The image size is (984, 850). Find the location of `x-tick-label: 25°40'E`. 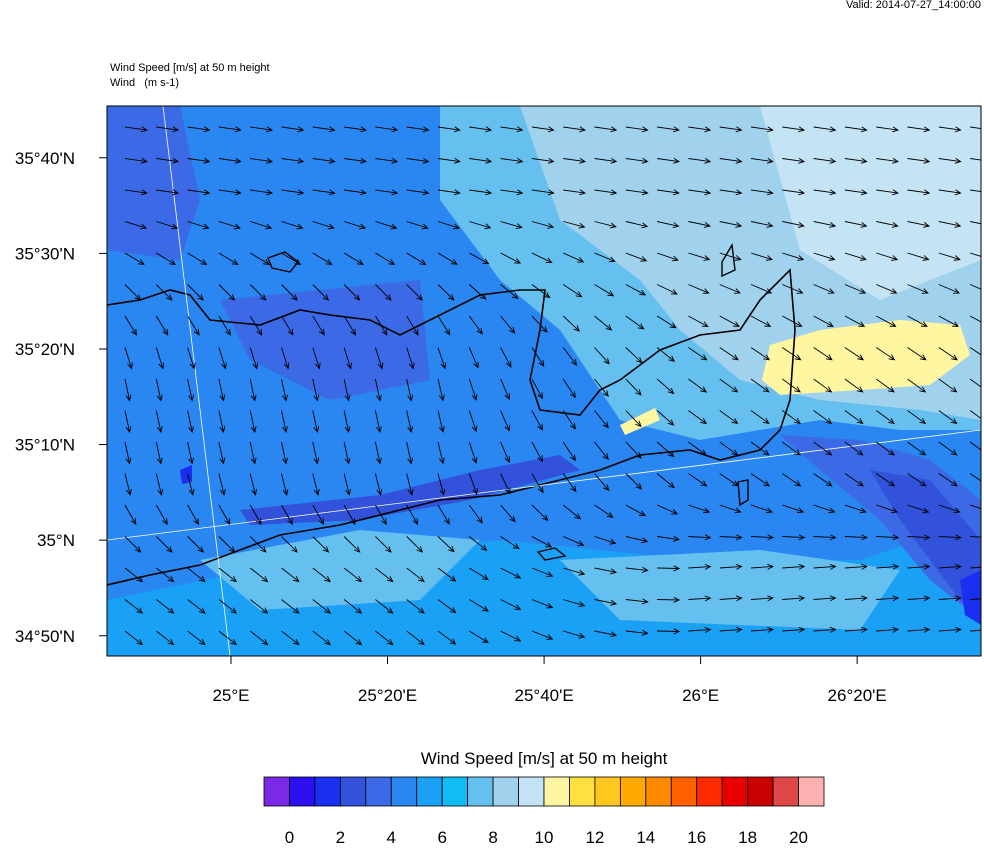

x-tick-label: 25°40'E is located at coordinates (543, 695).